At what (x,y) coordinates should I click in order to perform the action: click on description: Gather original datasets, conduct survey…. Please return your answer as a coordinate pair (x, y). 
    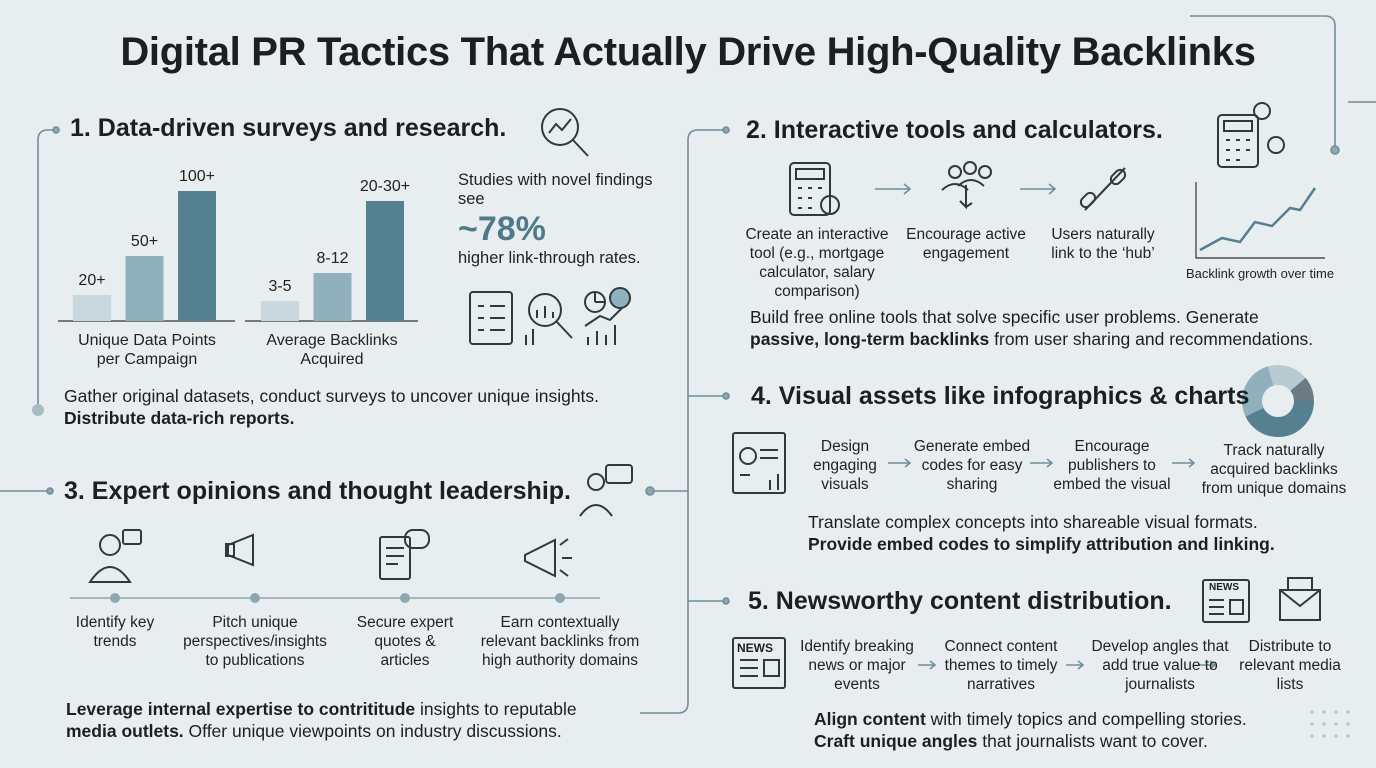
    Looking at the image, I should click on (331, 407).